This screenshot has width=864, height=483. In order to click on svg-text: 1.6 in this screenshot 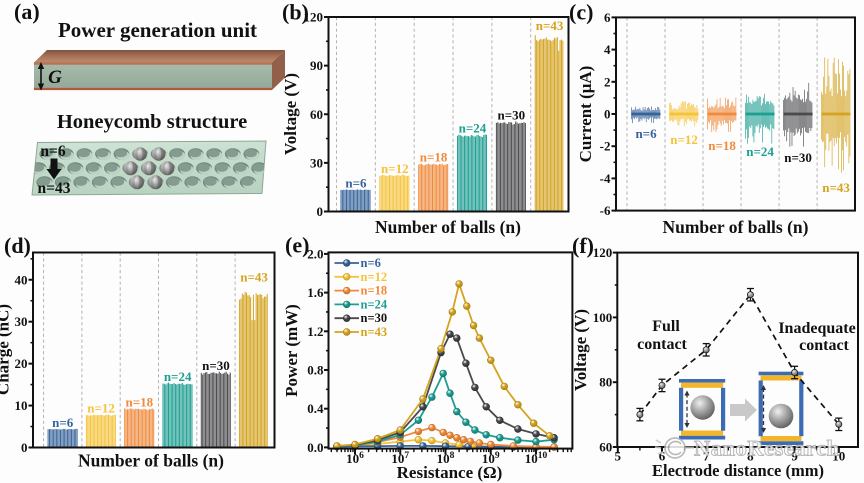, I will do `click(315, 292)`.